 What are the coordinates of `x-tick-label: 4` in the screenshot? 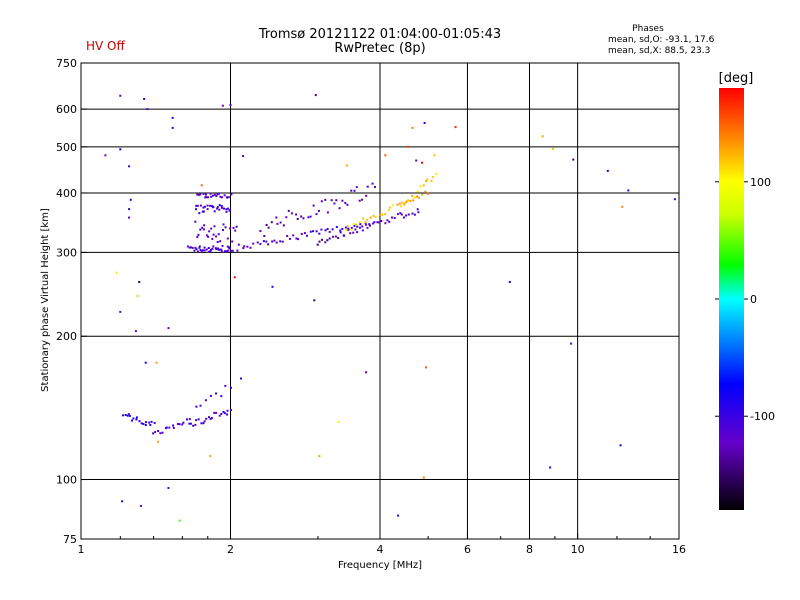 It's located at (380, 549).